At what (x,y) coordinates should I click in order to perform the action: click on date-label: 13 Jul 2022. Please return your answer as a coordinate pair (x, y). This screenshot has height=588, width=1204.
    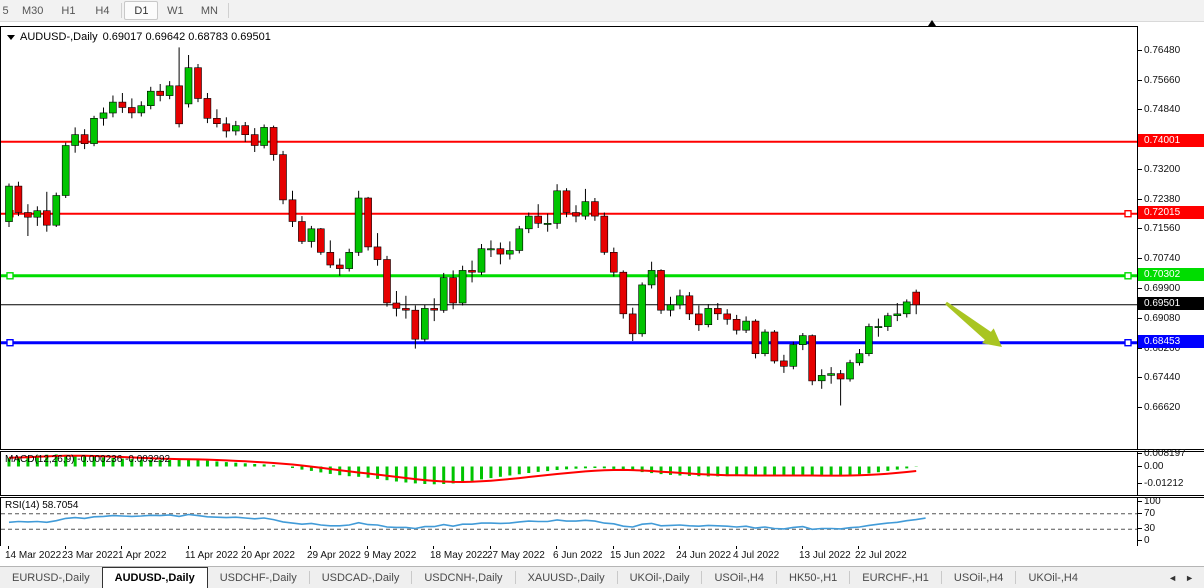
    Looking at the image, I should click on (825, 555).